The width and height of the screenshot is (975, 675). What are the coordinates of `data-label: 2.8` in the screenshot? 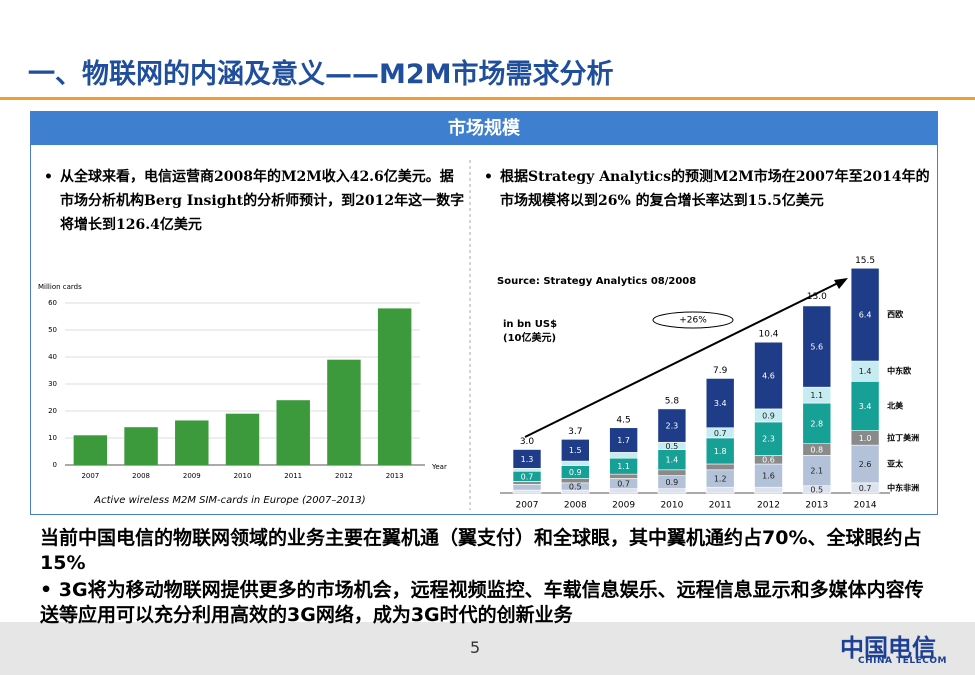 It's located at (816, 423).